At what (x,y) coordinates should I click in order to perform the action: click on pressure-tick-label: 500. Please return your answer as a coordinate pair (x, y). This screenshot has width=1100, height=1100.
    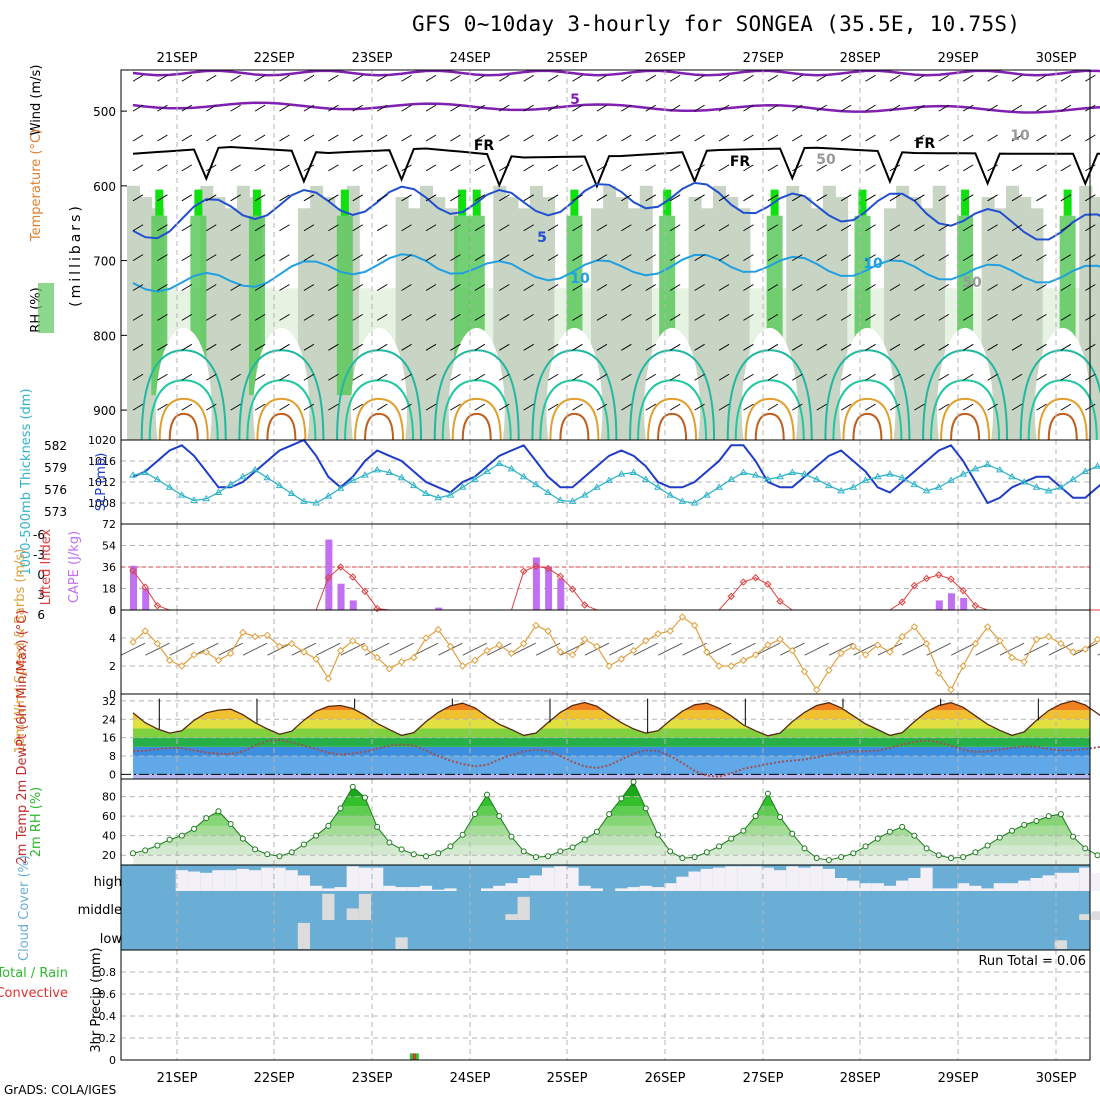
    Looking at the image, I should click on (104, 112).